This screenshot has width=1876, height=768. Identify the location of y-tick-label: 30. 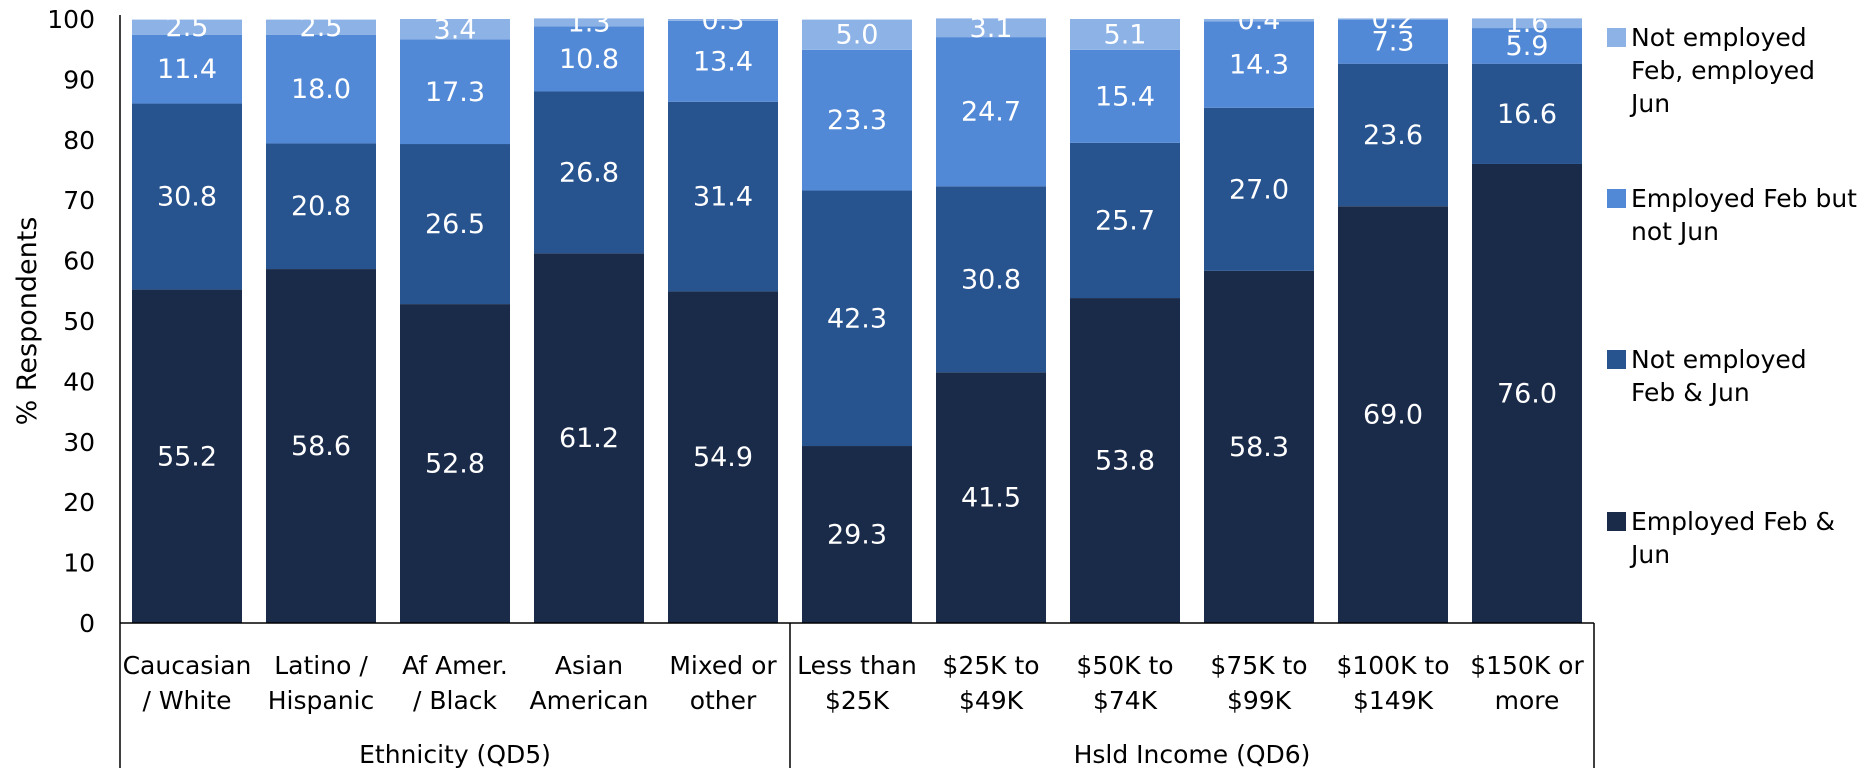
(79, 442).